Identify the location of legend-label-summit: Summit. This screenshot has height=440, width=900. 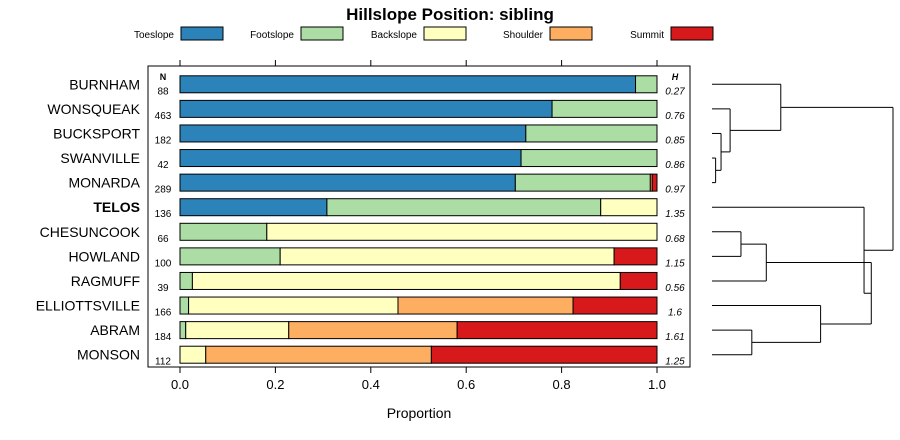
(647, 35).